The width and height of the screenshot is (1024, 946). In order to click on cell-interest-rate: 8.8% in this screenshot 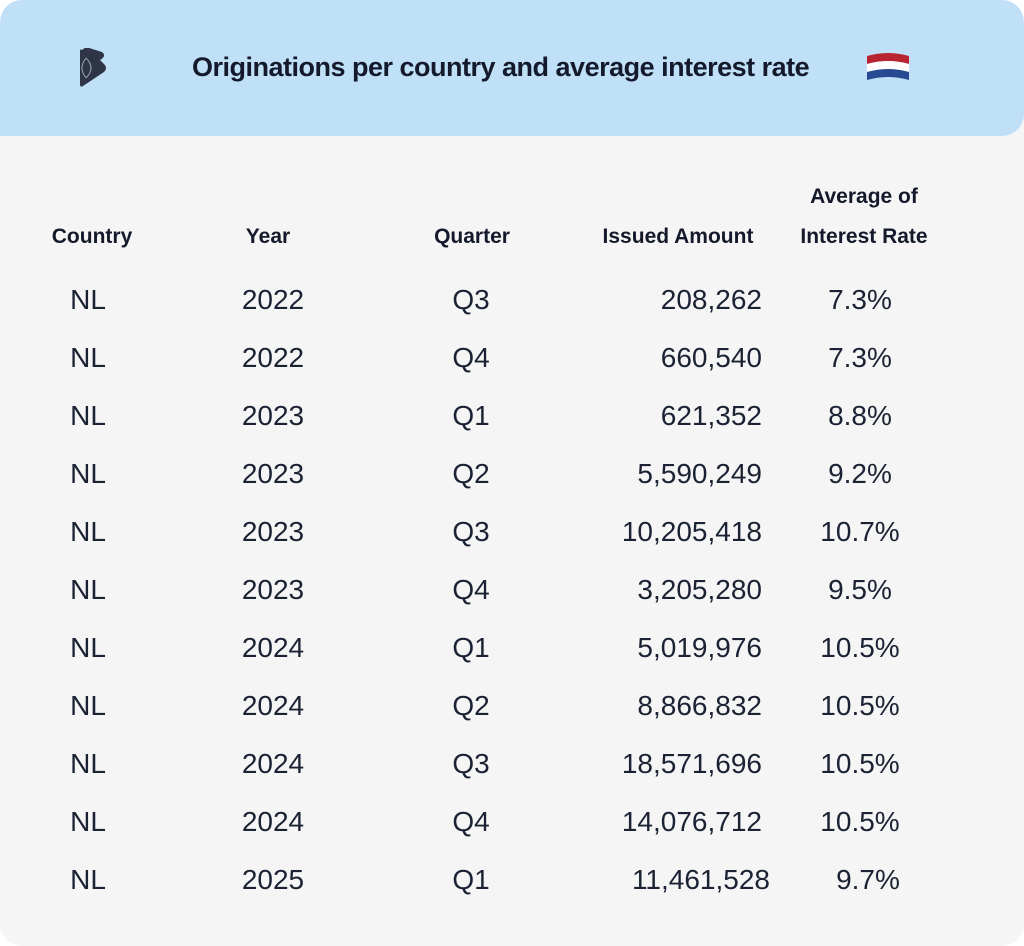, I will do `click(860, 415)`.